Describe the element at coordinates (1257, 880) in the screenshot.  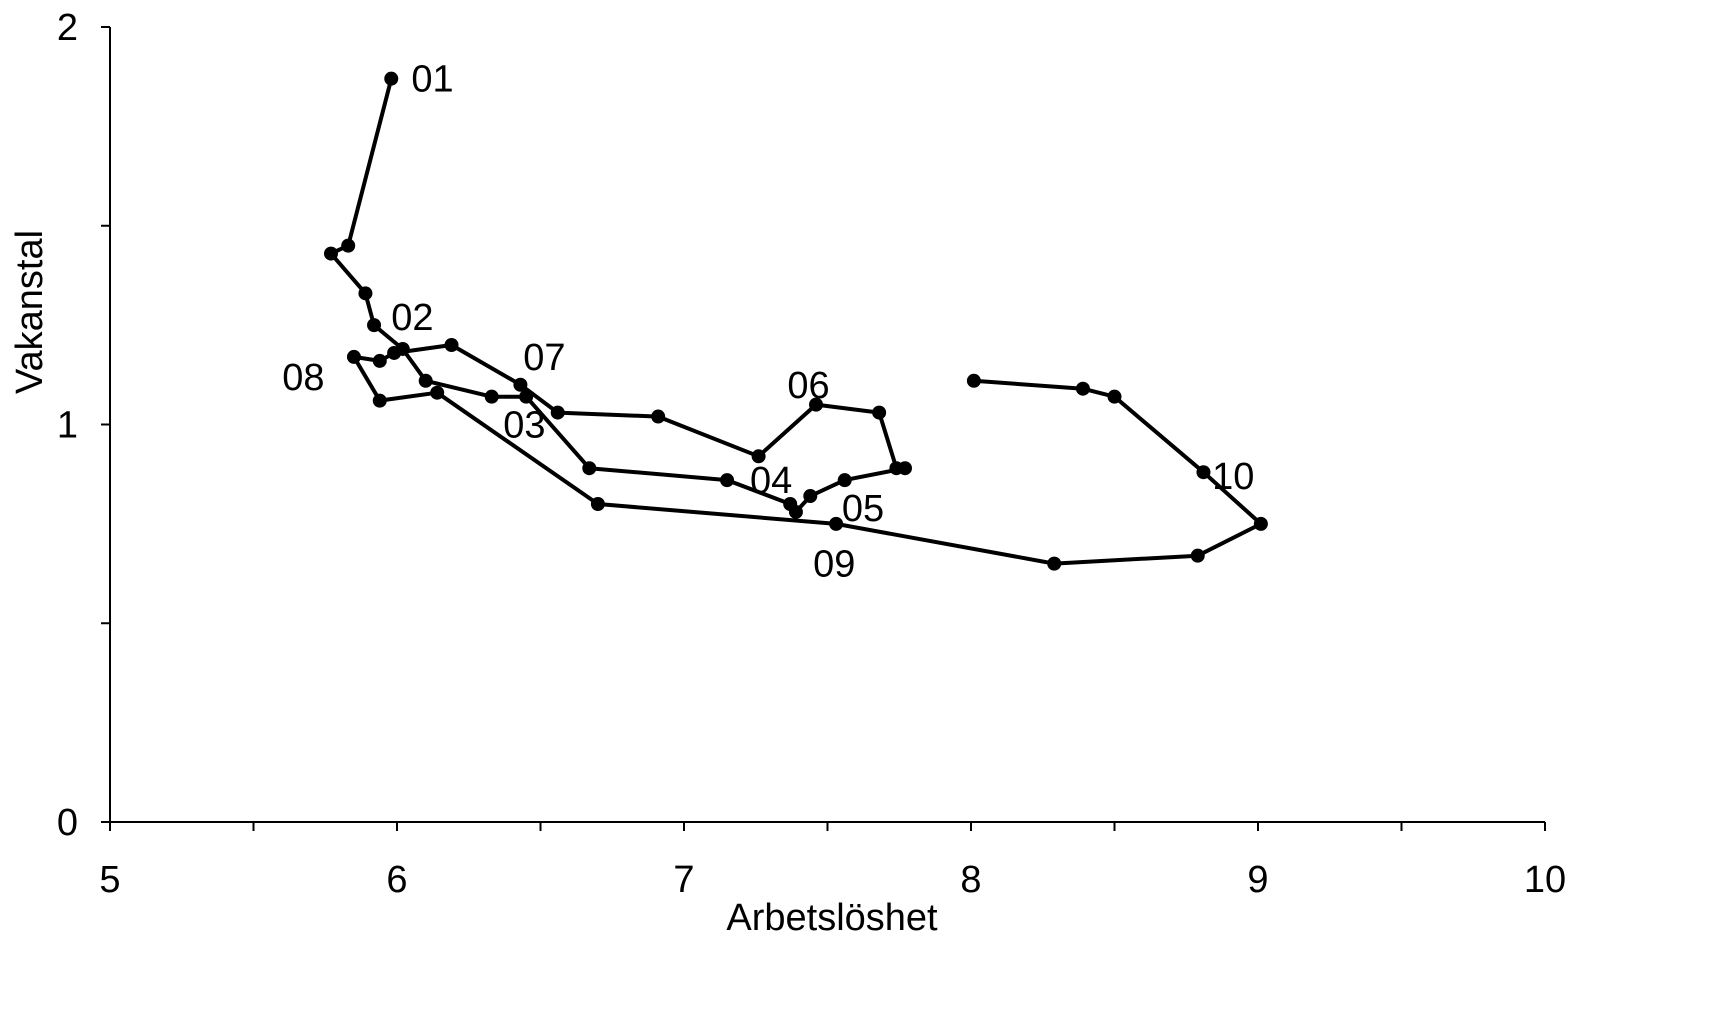
I see `x-tick-label: 9` at that location.